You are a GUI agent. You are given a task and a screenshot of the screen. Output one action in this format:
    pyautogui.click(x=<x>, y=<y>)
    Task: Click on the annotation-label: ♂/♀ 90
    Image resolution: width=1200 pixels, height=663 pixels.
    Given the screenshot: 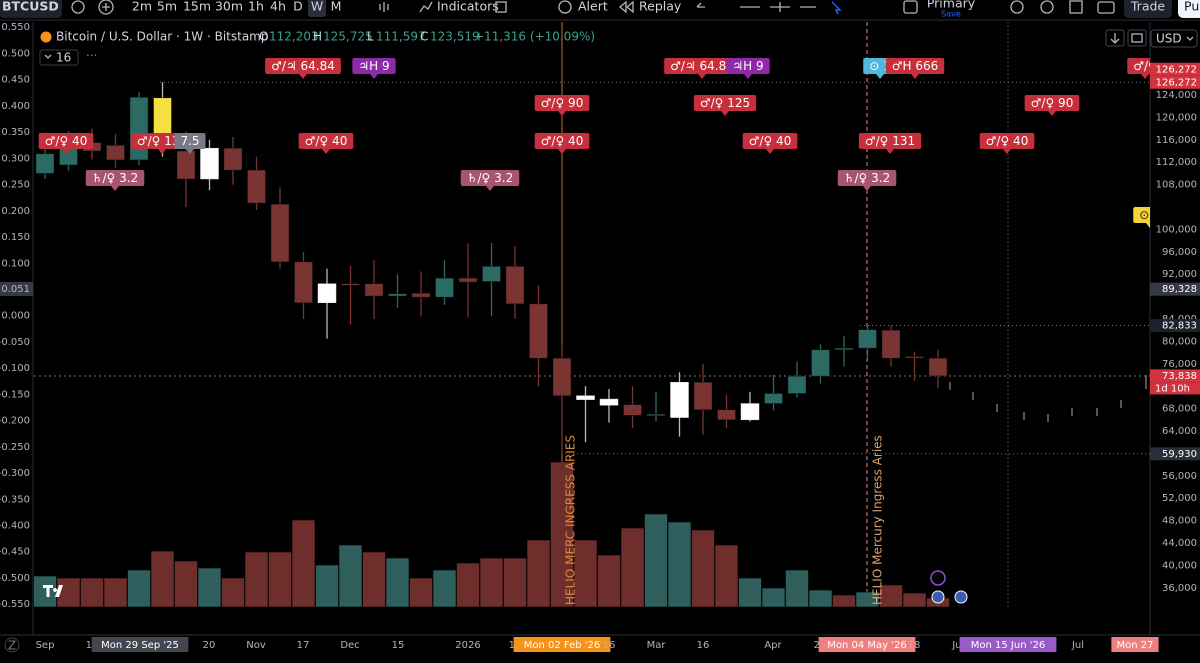 What is the action you would take?
    pyautogui.click(x=1052, y=103)
    